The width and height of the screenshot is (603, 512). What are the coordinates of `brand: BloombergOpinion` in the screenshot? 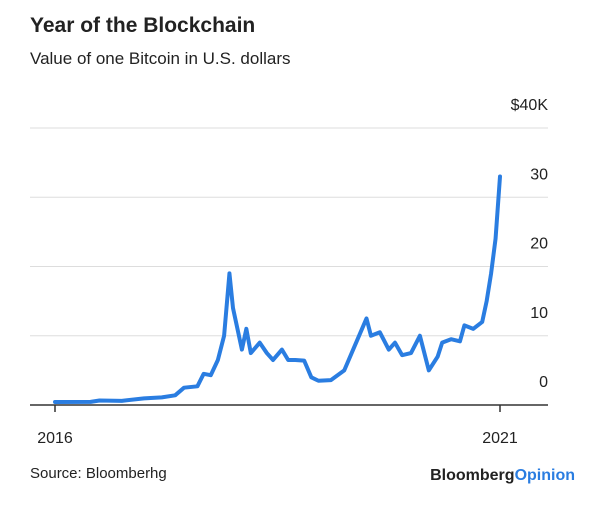 It's located at (502, 475).